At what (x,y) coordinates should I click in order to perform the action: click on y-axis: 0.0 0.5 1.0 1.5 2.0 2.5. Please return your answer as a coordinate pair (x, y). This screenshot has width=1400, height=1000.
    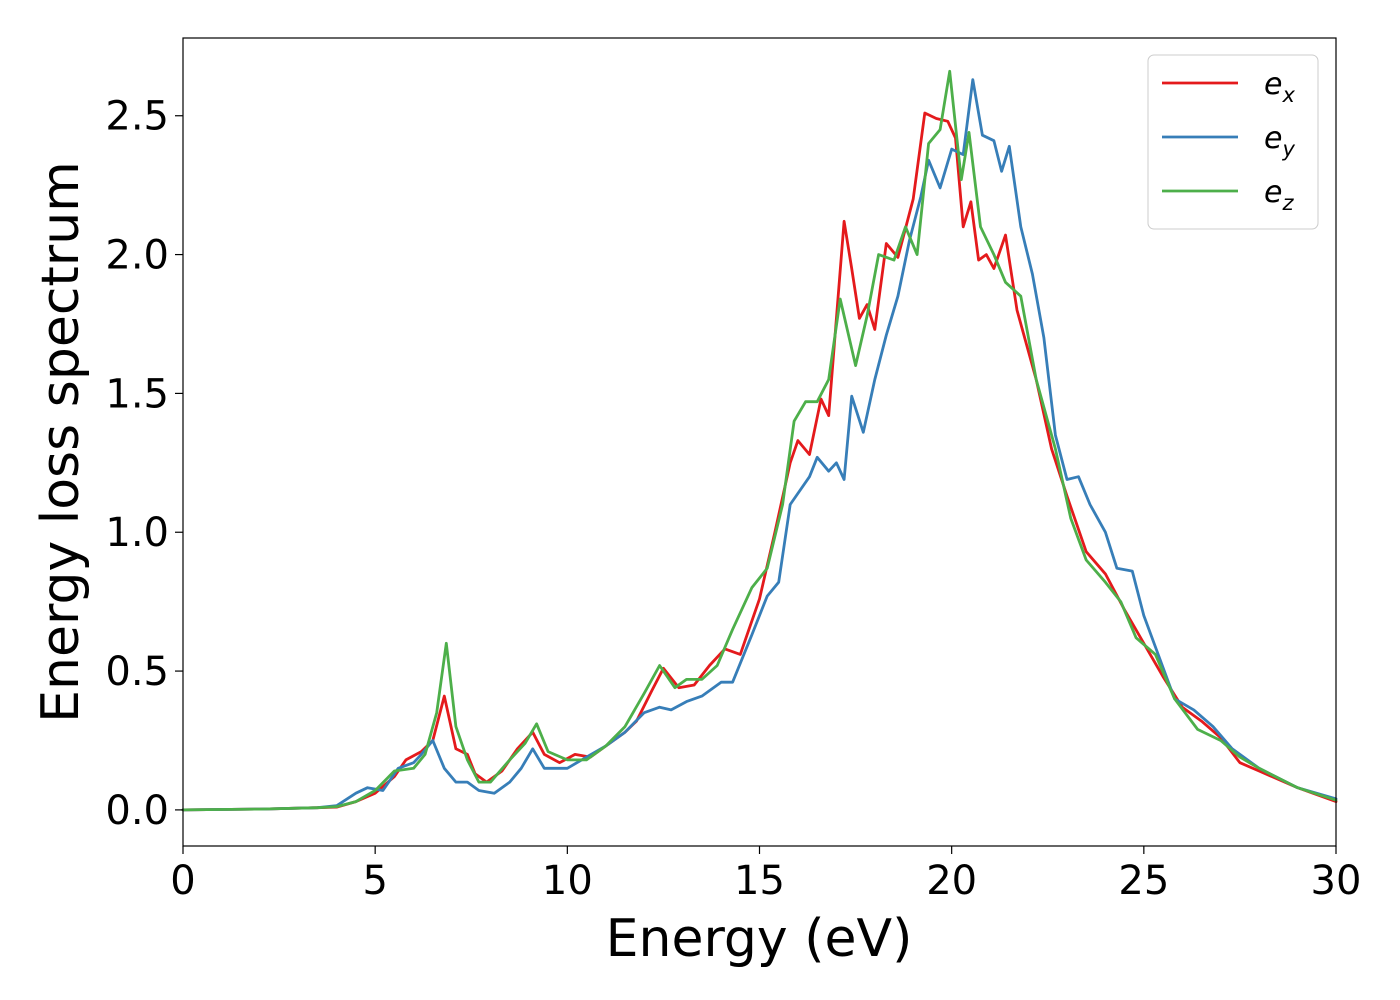
    Looking at the image, I should click on (144, 464).